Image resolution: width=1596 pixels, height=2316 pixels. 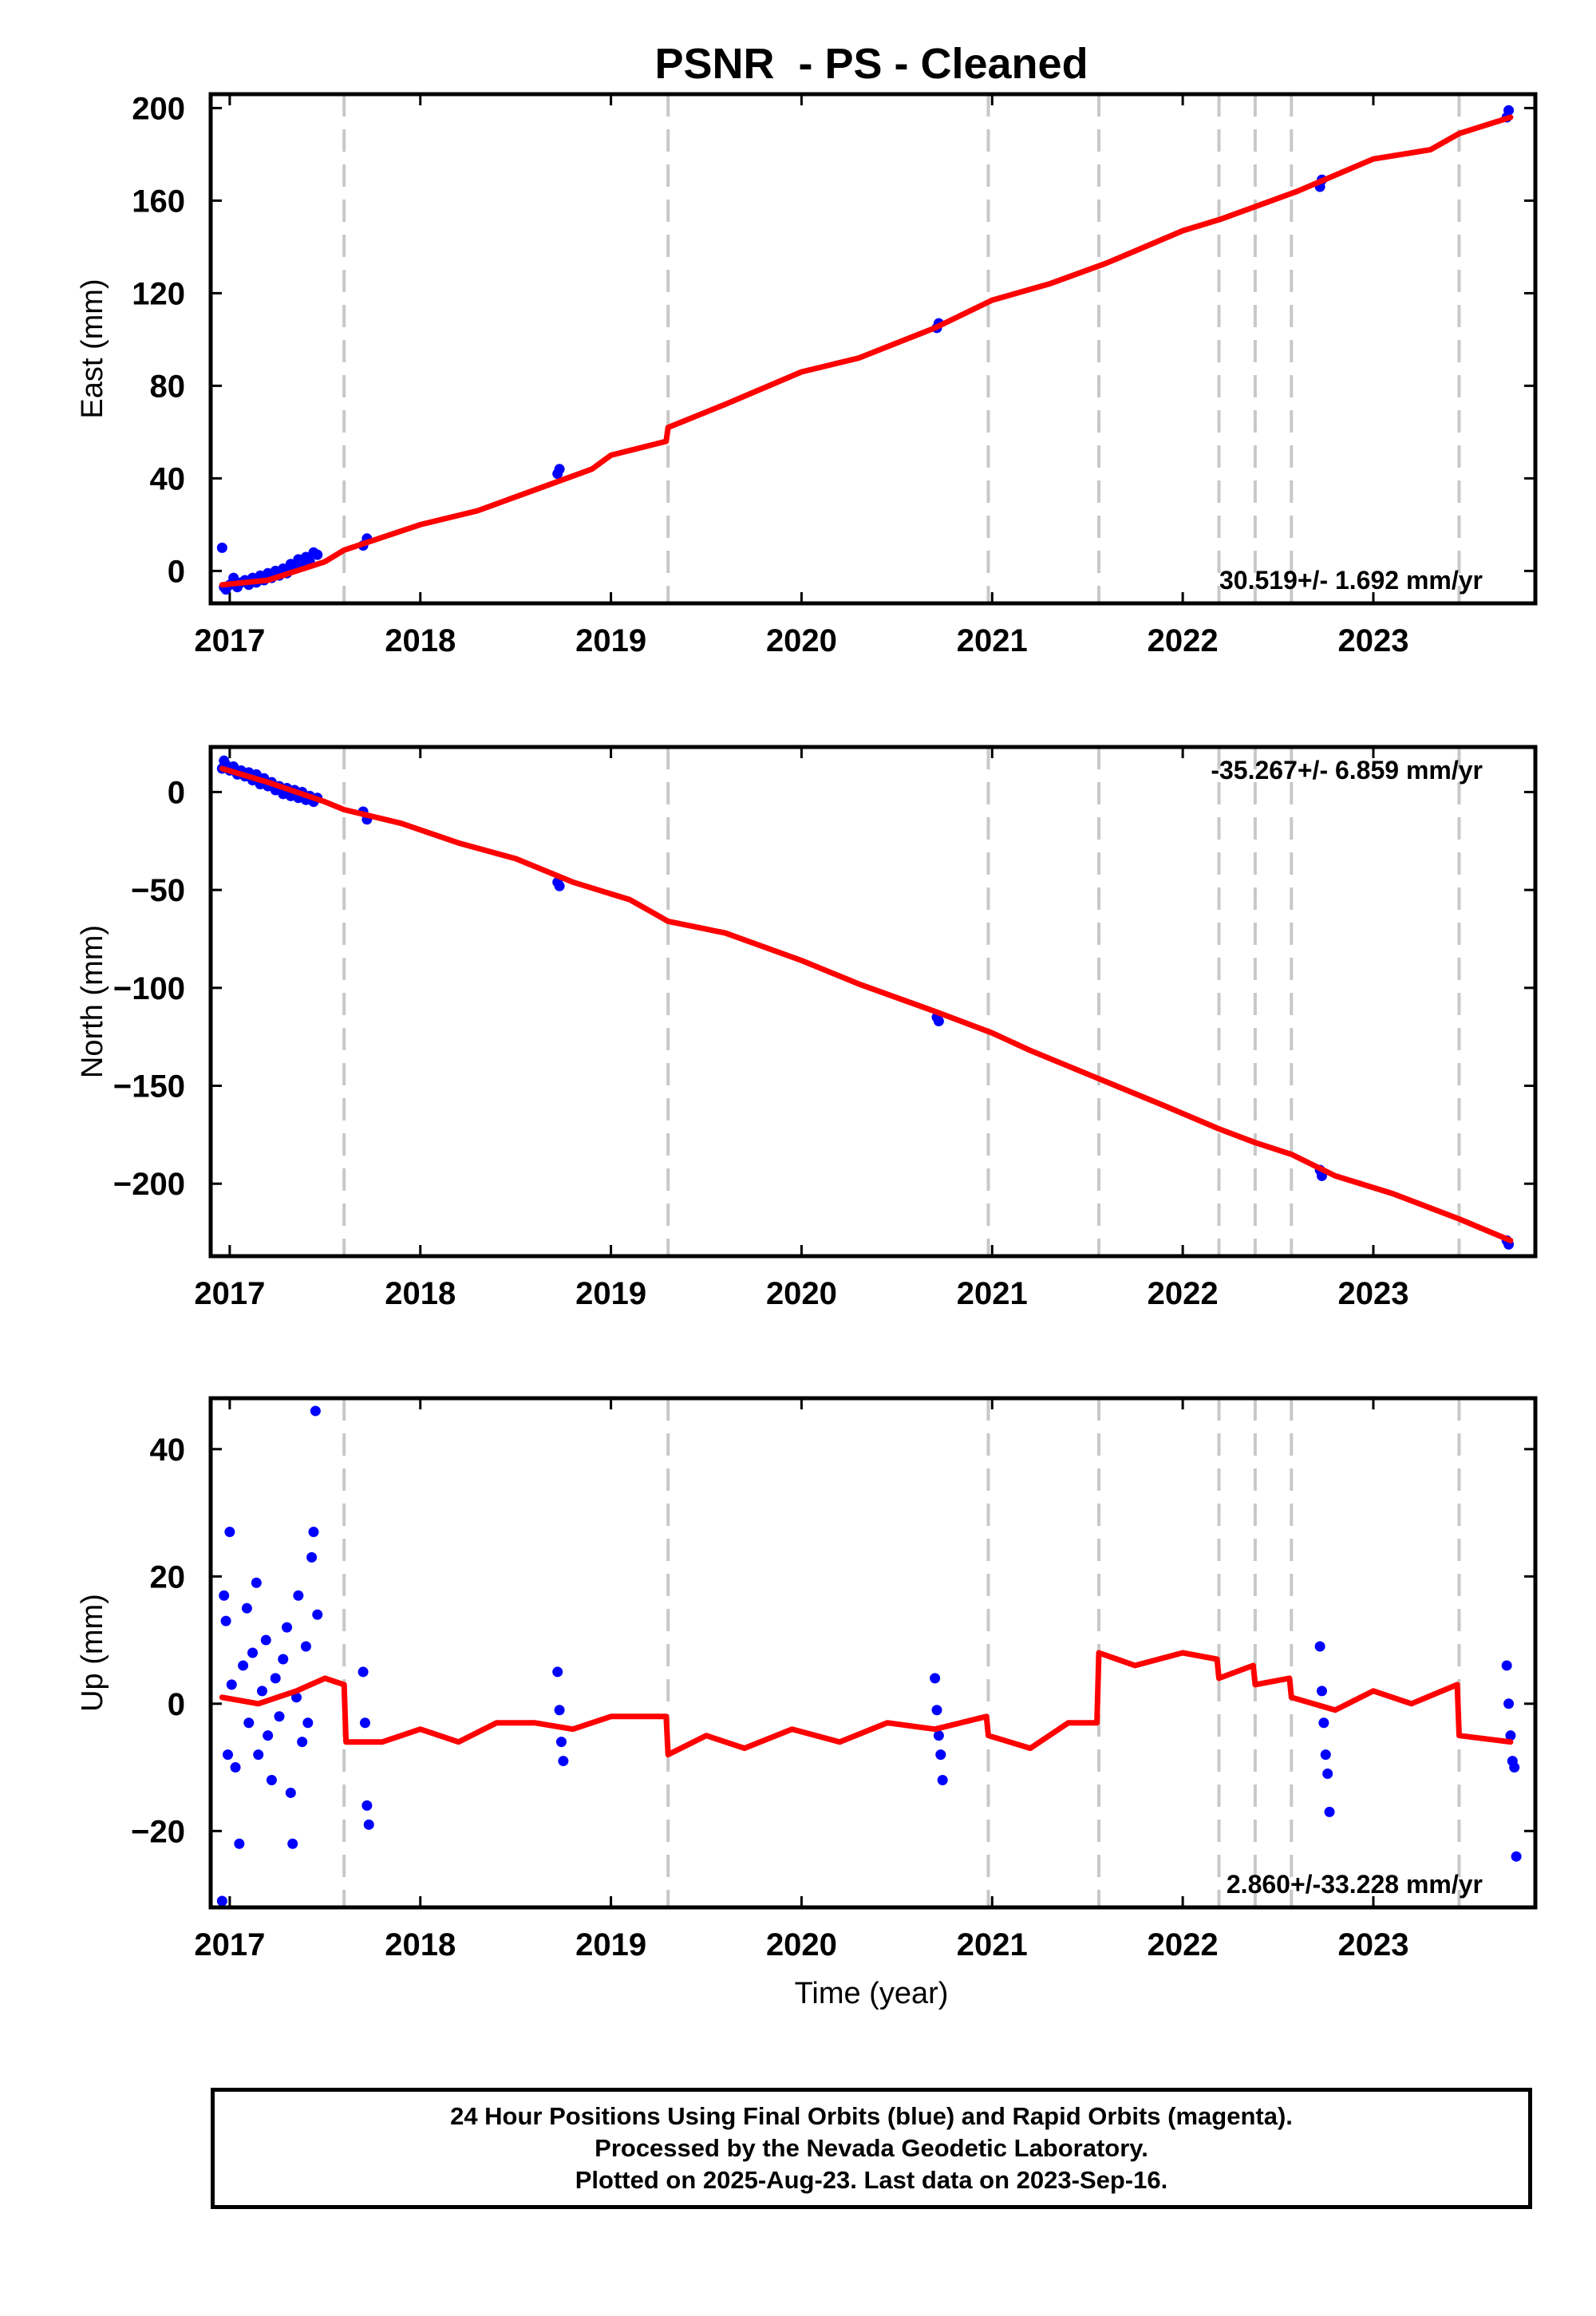 What do you see at coordinates (1347, 770) in the screenshot?
I see `rate-annotation: -35.267+/- 6.859 mm/yr` at bounding box center [1347, 770].